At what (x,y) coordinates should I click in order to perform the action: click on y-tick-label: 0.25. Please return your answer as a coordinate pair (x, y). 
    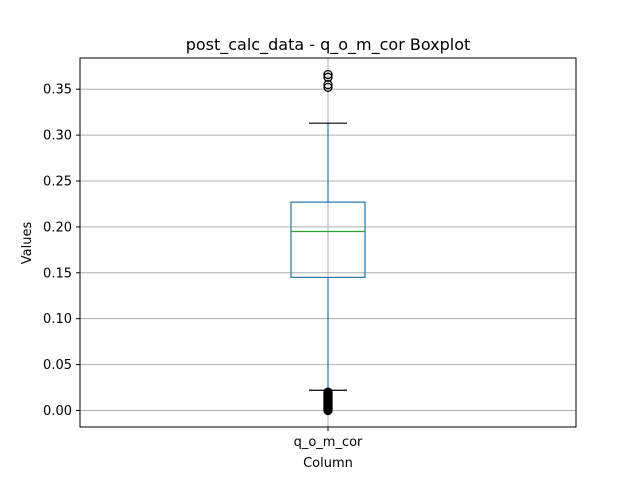
    Looking at the image, I should click on (57, 182).